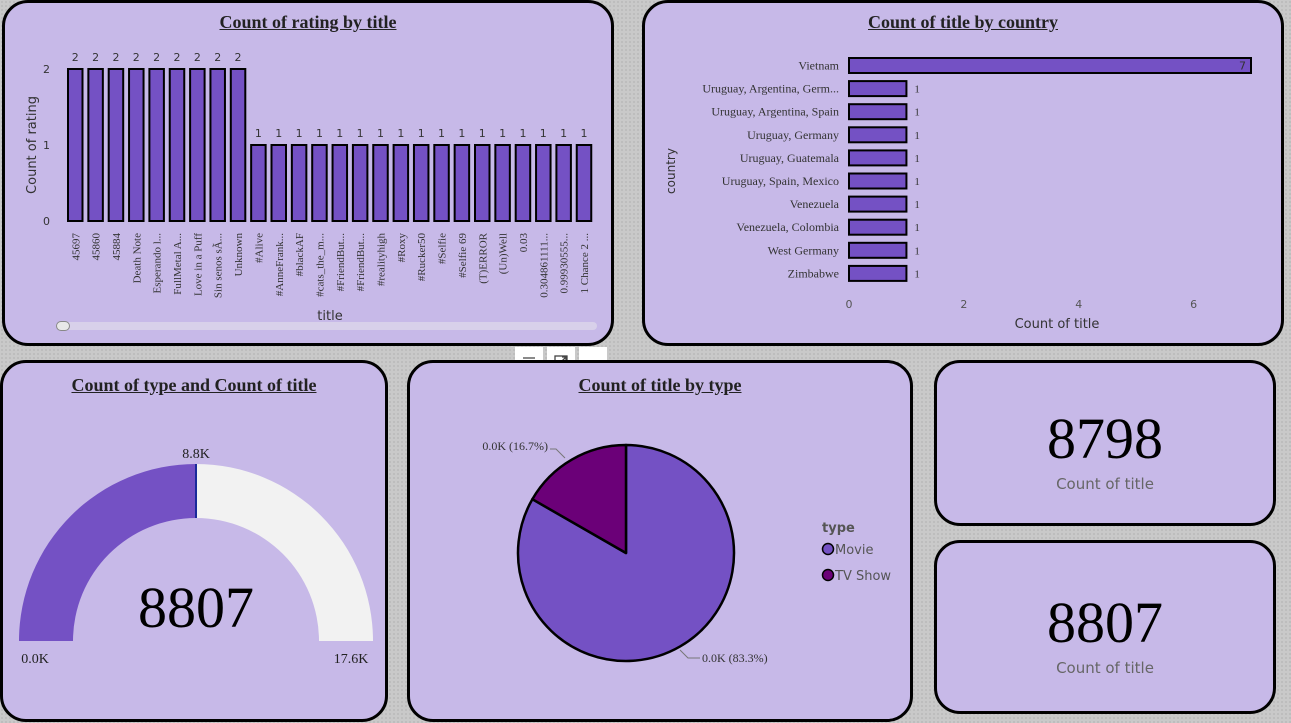 This screenshot has height=723, width=1291. What do you see at coordinates (524, 243) in the screenshot?
I see `x-tick-label: 0.03` at bounding box center [524, 243].